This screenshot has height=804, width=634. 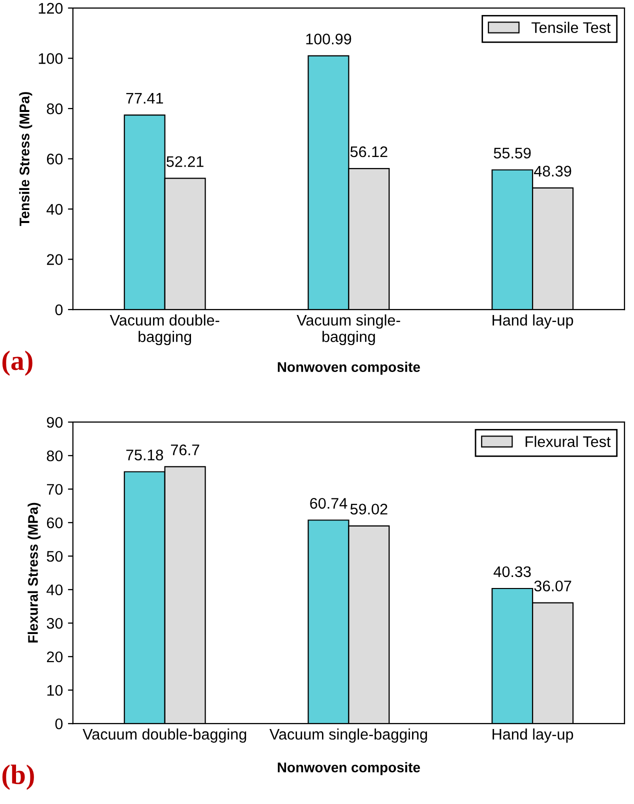 I want to click on text: (b), so click(x=18, y=777).